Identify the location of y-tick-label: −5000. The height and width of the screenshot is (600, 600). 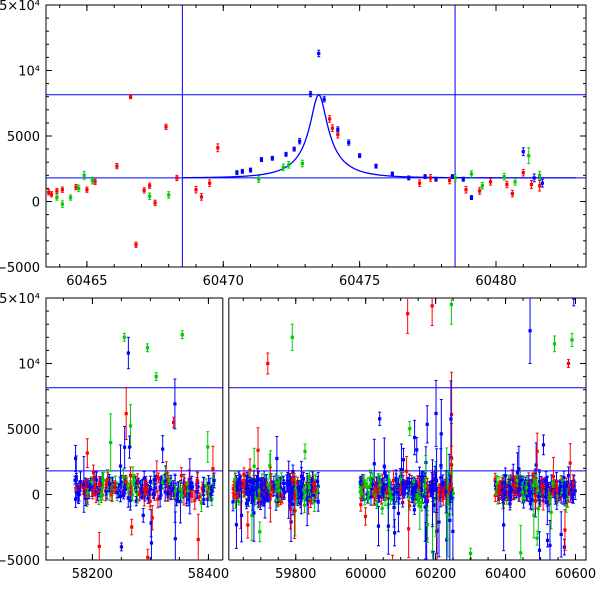
(20, 268).